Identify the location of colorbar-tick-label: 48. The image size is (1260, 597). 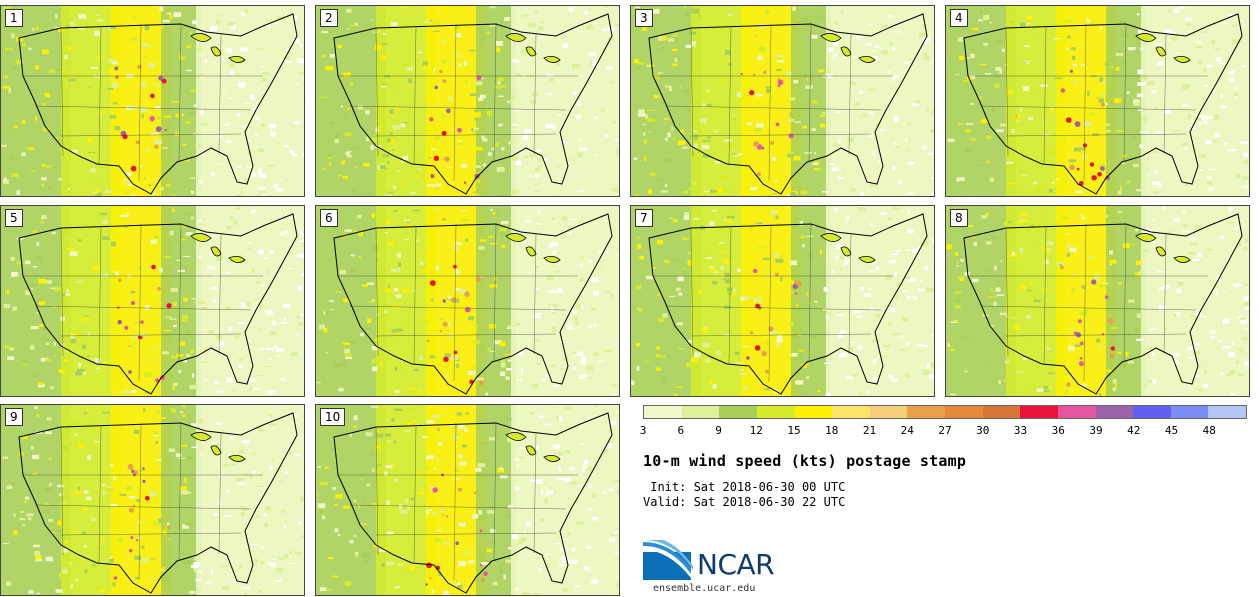
(1209, 430).